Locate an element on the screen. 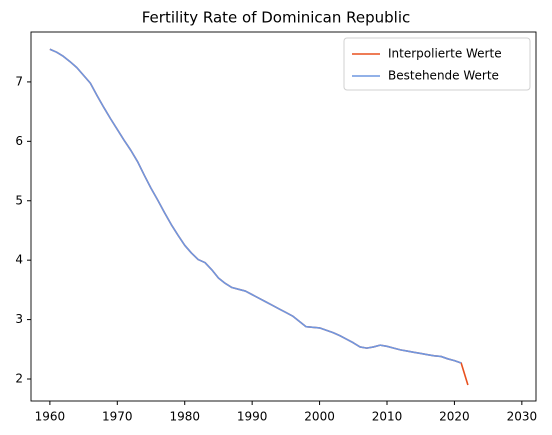  x-tick-label: 2000 is located at coordinates (319, 417).